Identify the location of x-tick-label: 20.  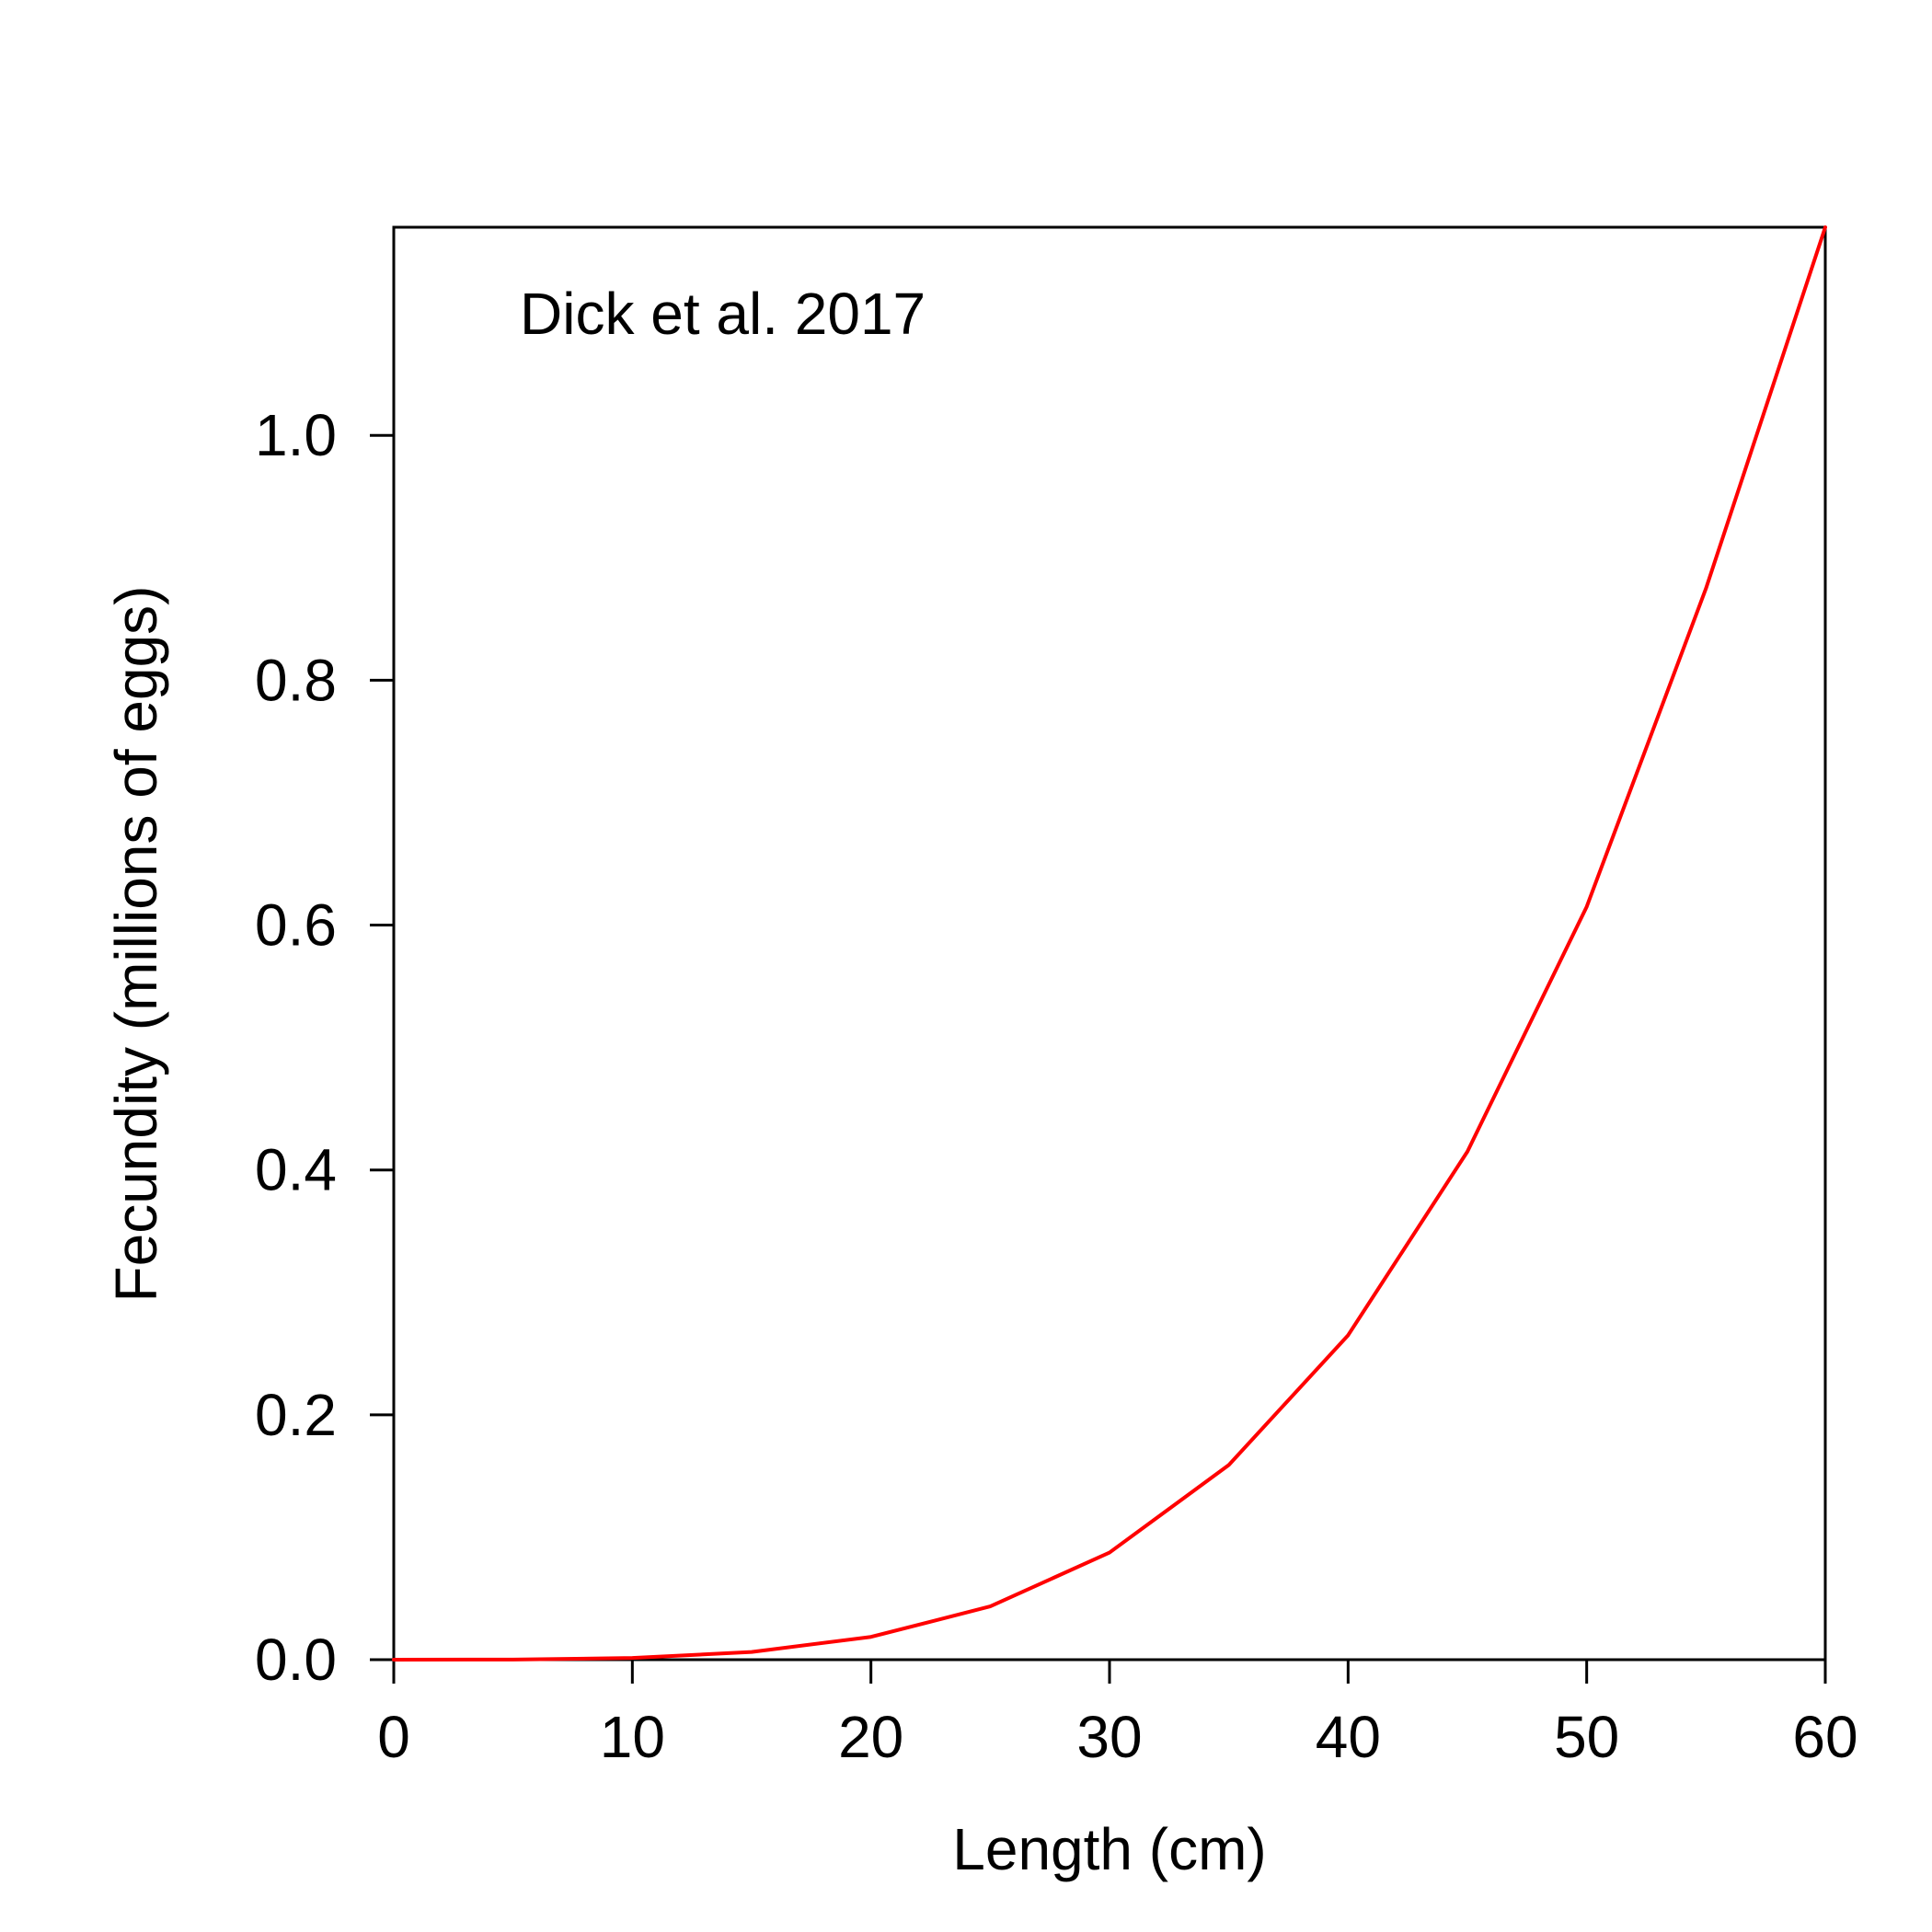
(870, 1737).